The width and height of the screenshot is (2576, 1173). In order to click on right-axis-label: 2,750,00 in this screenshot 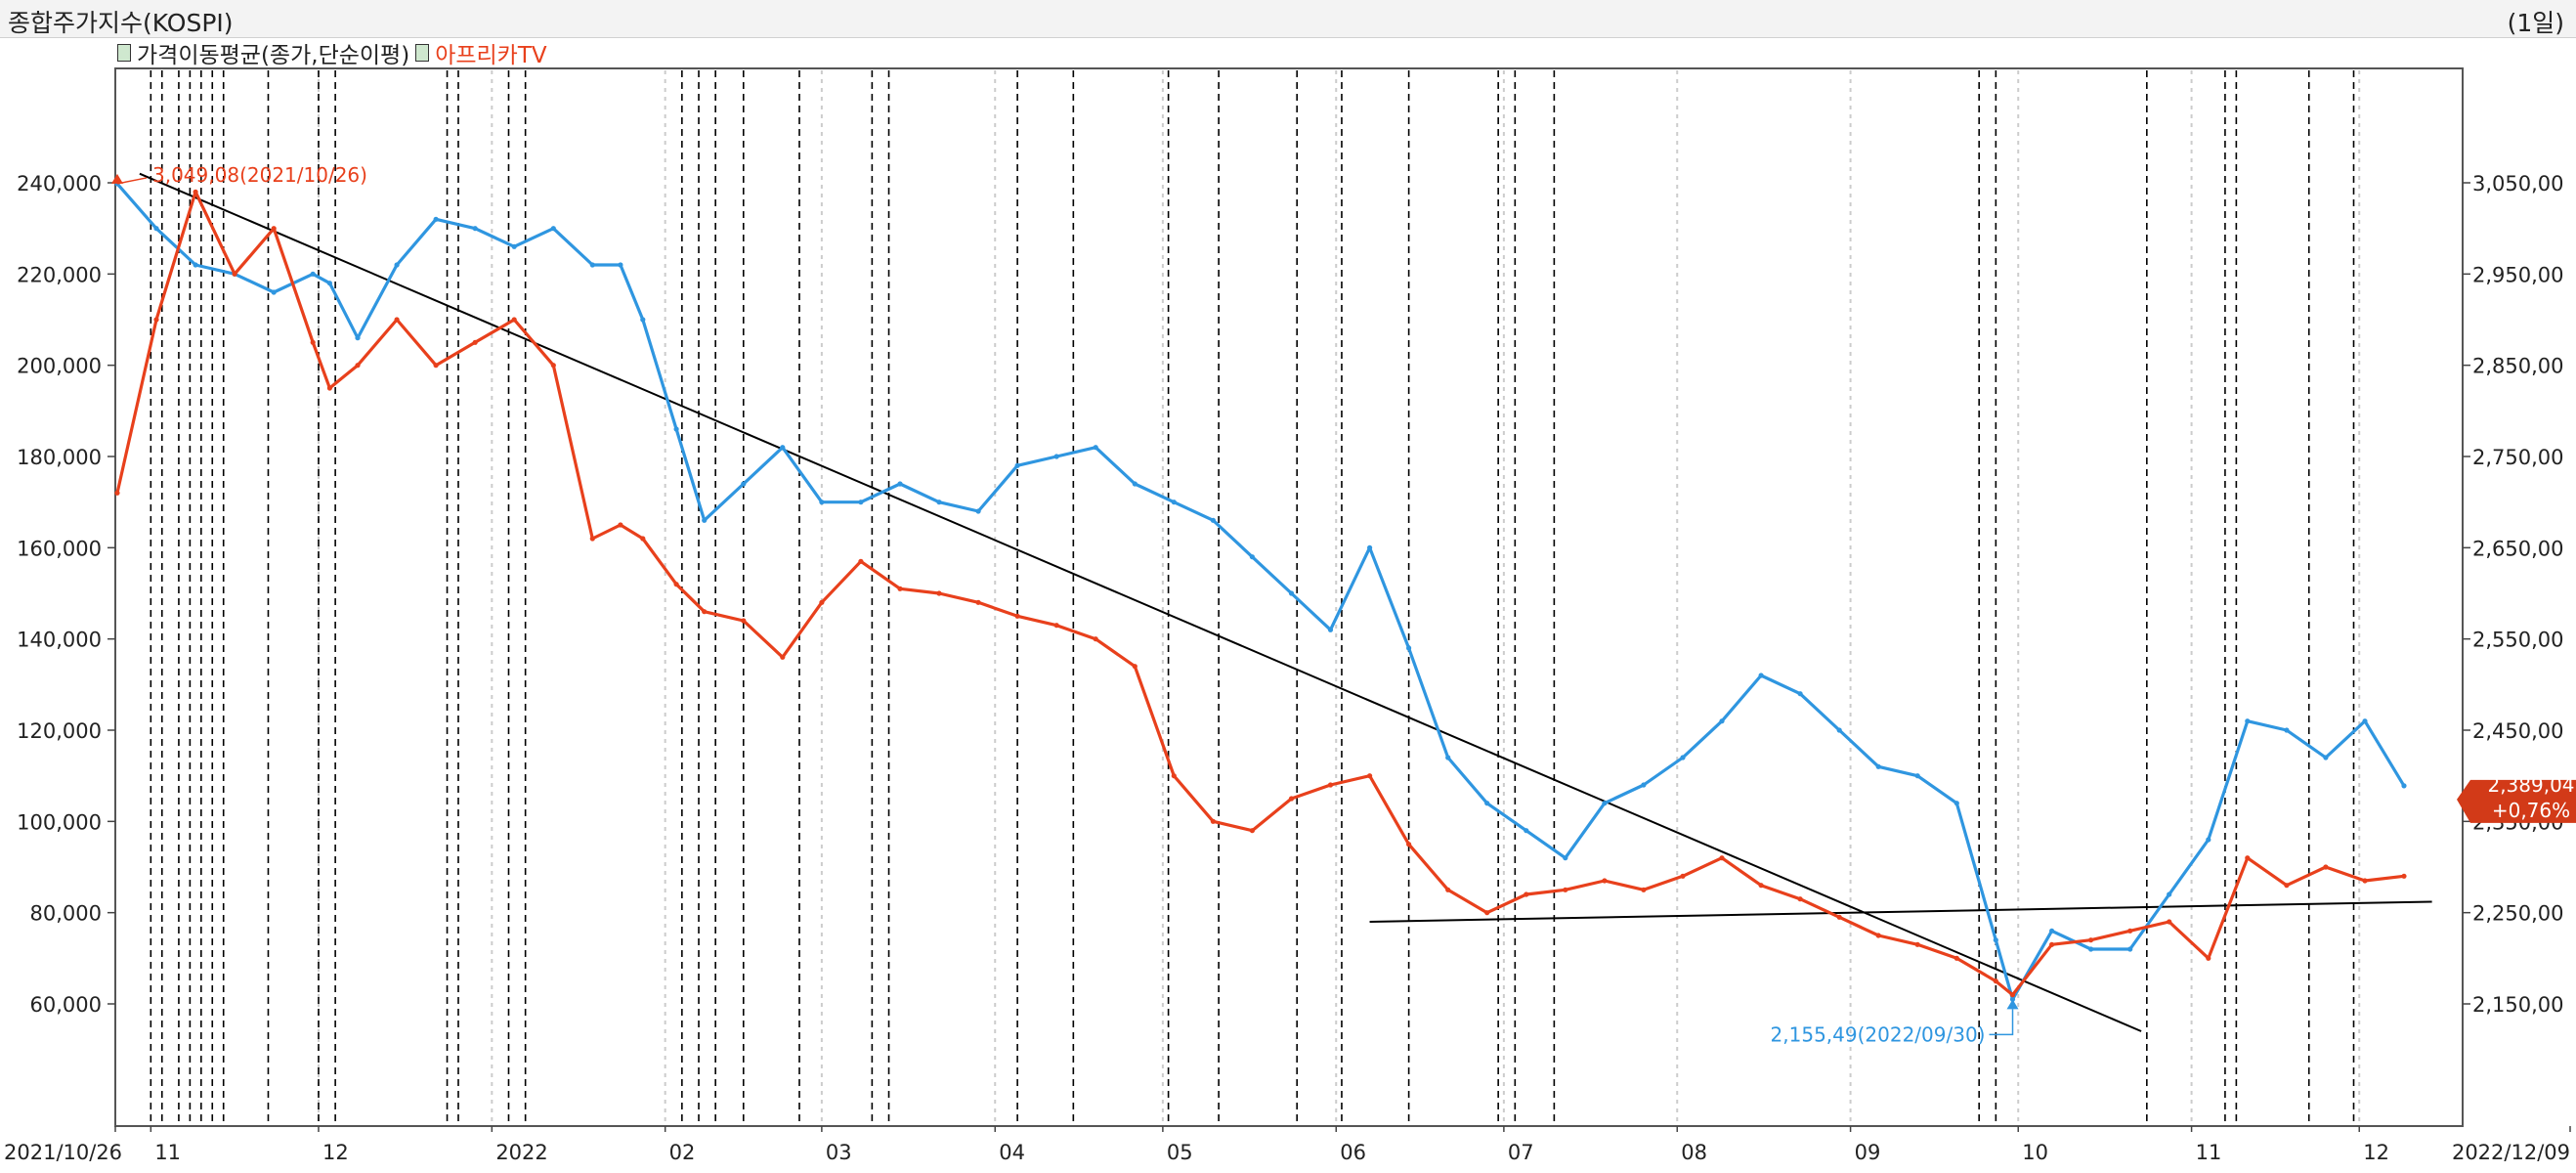, I will do `click(2518, 457)`.